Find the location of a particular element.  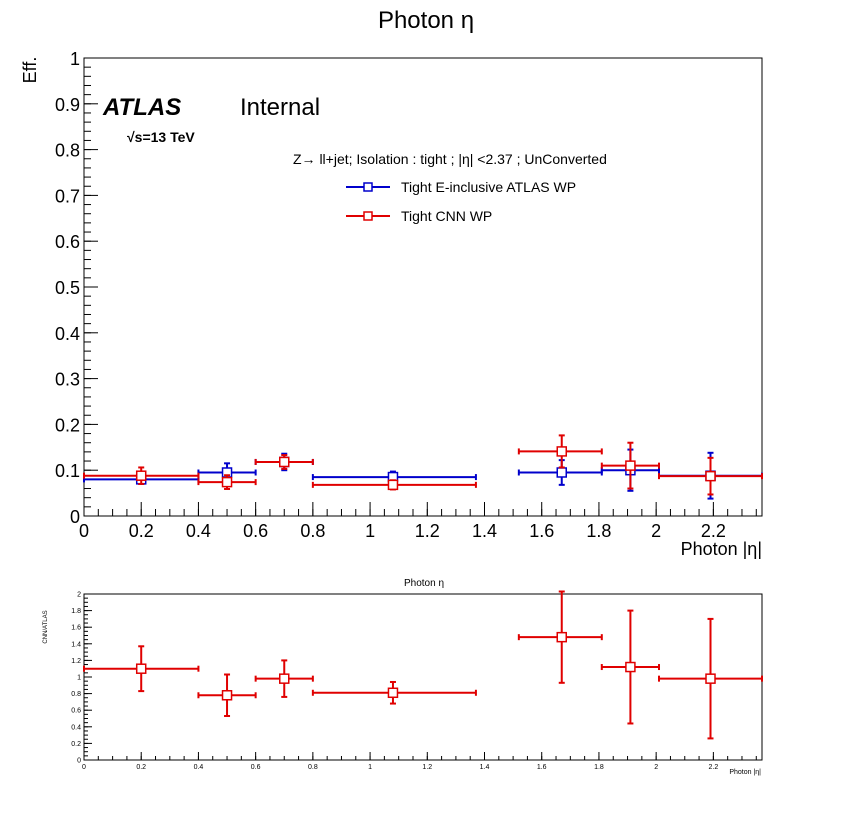

main-y-tick-label: 0.2 is located at coordinates (67, 425).